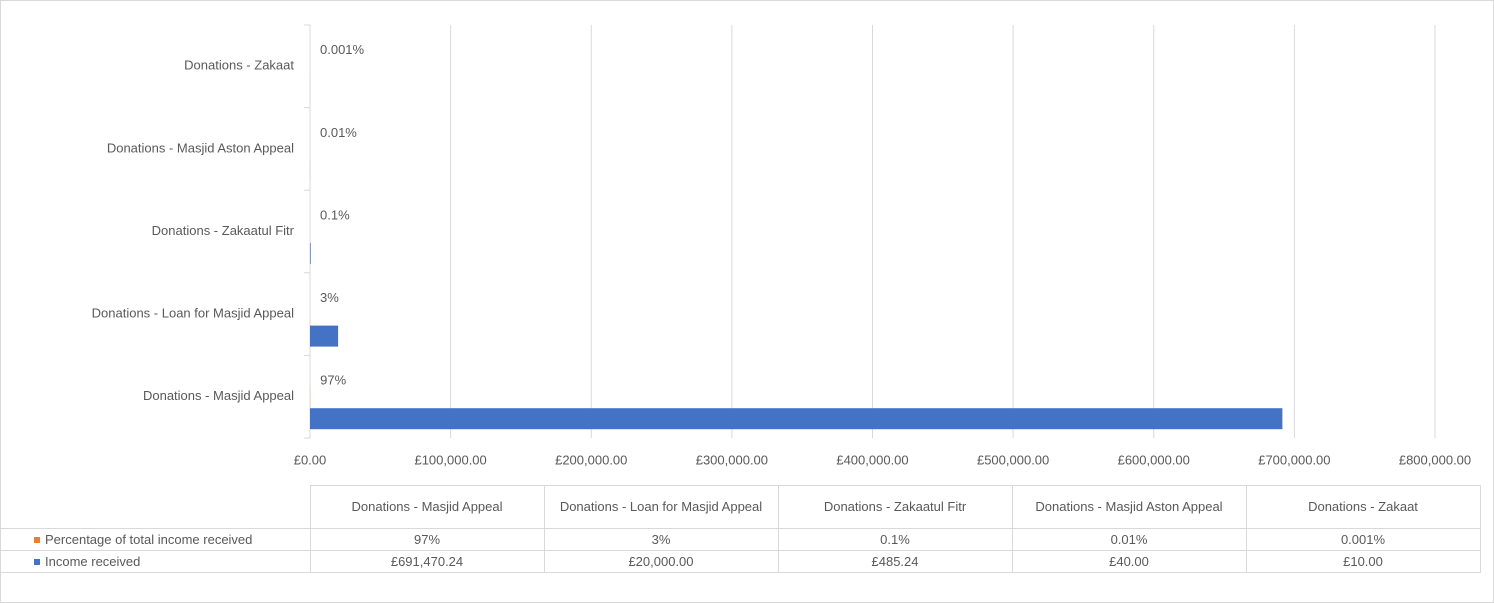 The image size is (1494, 603). Describe the element at coordinates (329, 297) in the screenshot. I see `data-label: 3%` at that location.